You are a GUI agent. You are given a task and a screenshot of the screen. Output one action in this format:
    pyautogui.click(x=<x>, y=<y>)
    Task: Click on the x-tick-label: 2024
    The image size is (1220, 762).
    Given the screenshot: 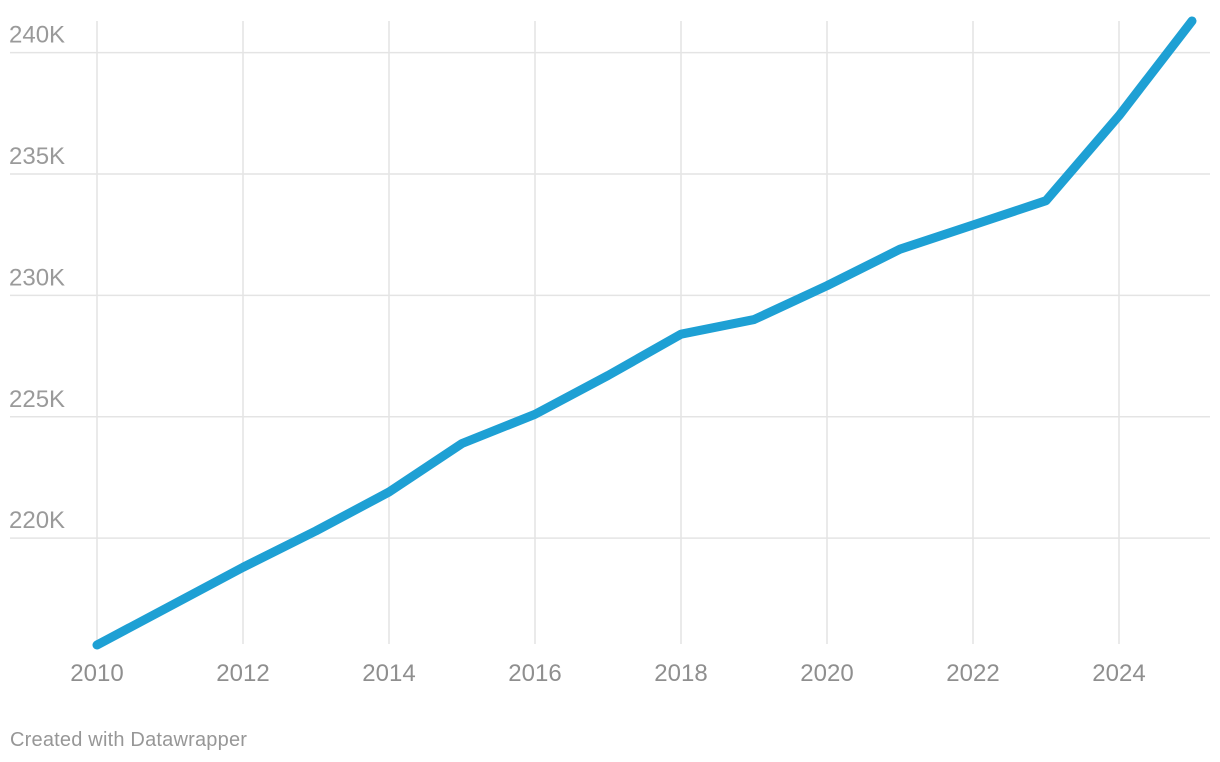 What is the action you would take?
    pyautogui.click(x=1118, y=673)
    